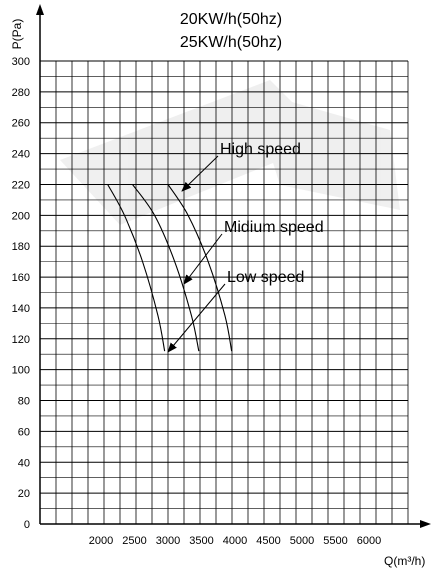  What do you see at coordinates (231, 42) in the screenshot?
I see `chart-title-line-2: 25KW/h(50hz)` at bounding box center [231, 42].